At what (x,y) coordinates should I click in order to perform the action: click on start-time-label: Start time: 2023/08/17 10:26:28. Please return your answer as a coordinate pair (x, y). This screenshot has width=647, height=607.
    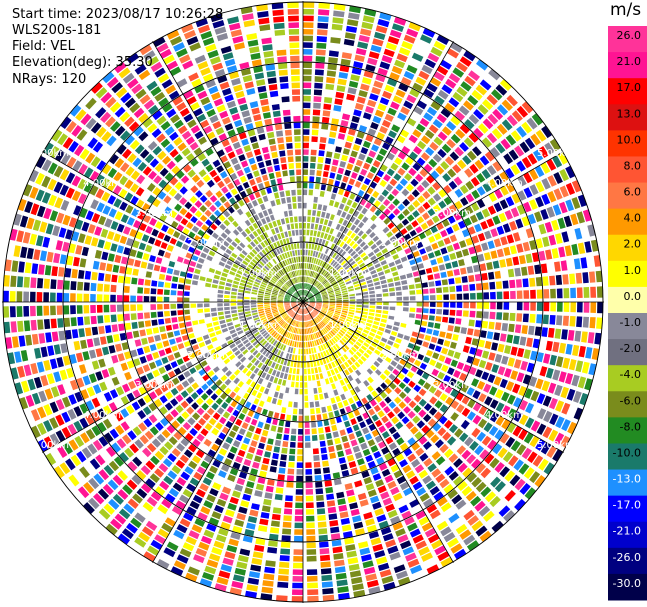
    Looking at the image, I should click on (118, 14).